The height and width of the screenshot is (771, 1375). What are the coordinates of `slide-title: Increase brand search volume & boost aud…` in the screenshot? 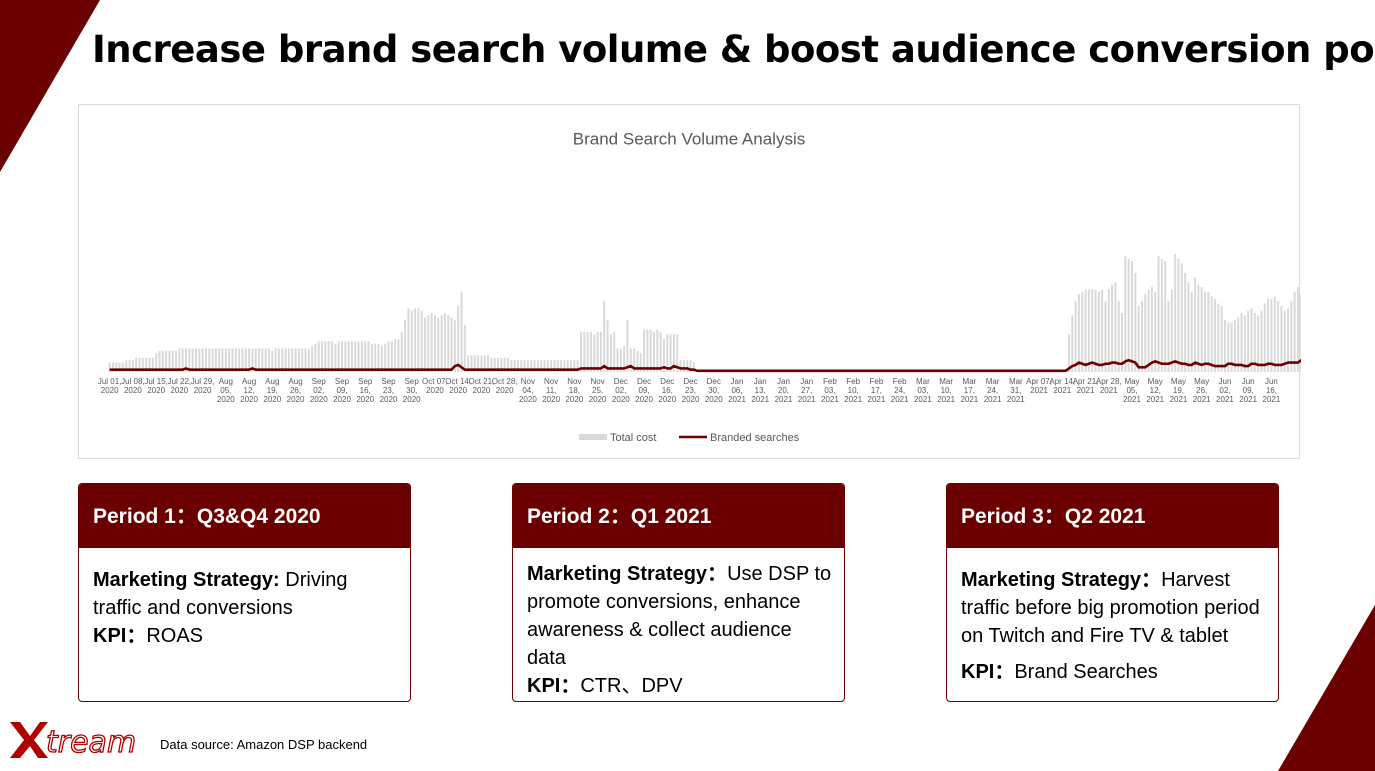 It's located at (733, 49).